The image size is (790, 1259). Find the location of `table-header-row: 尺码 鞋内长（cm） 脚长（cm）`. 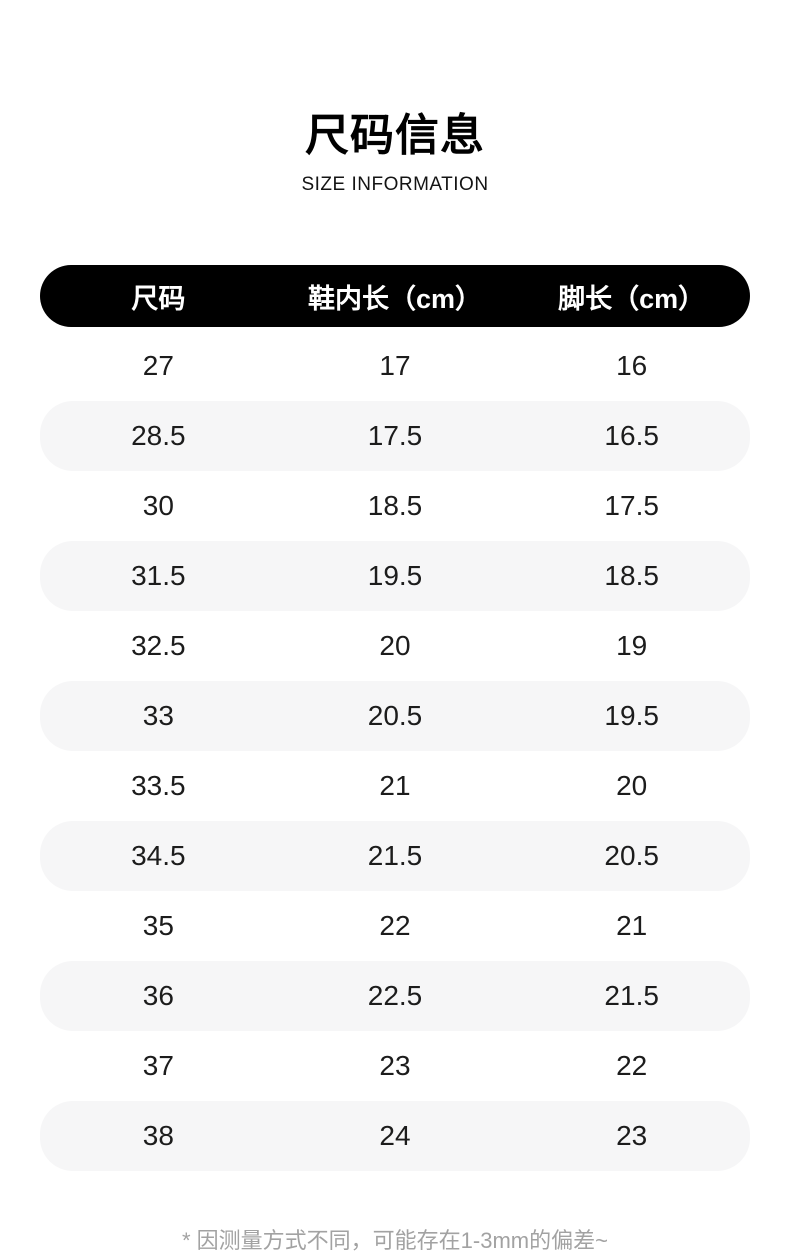

table-header-row: 尺码 鞋内长（cm） 脚长（cm） is located at coordinates (395, 296).